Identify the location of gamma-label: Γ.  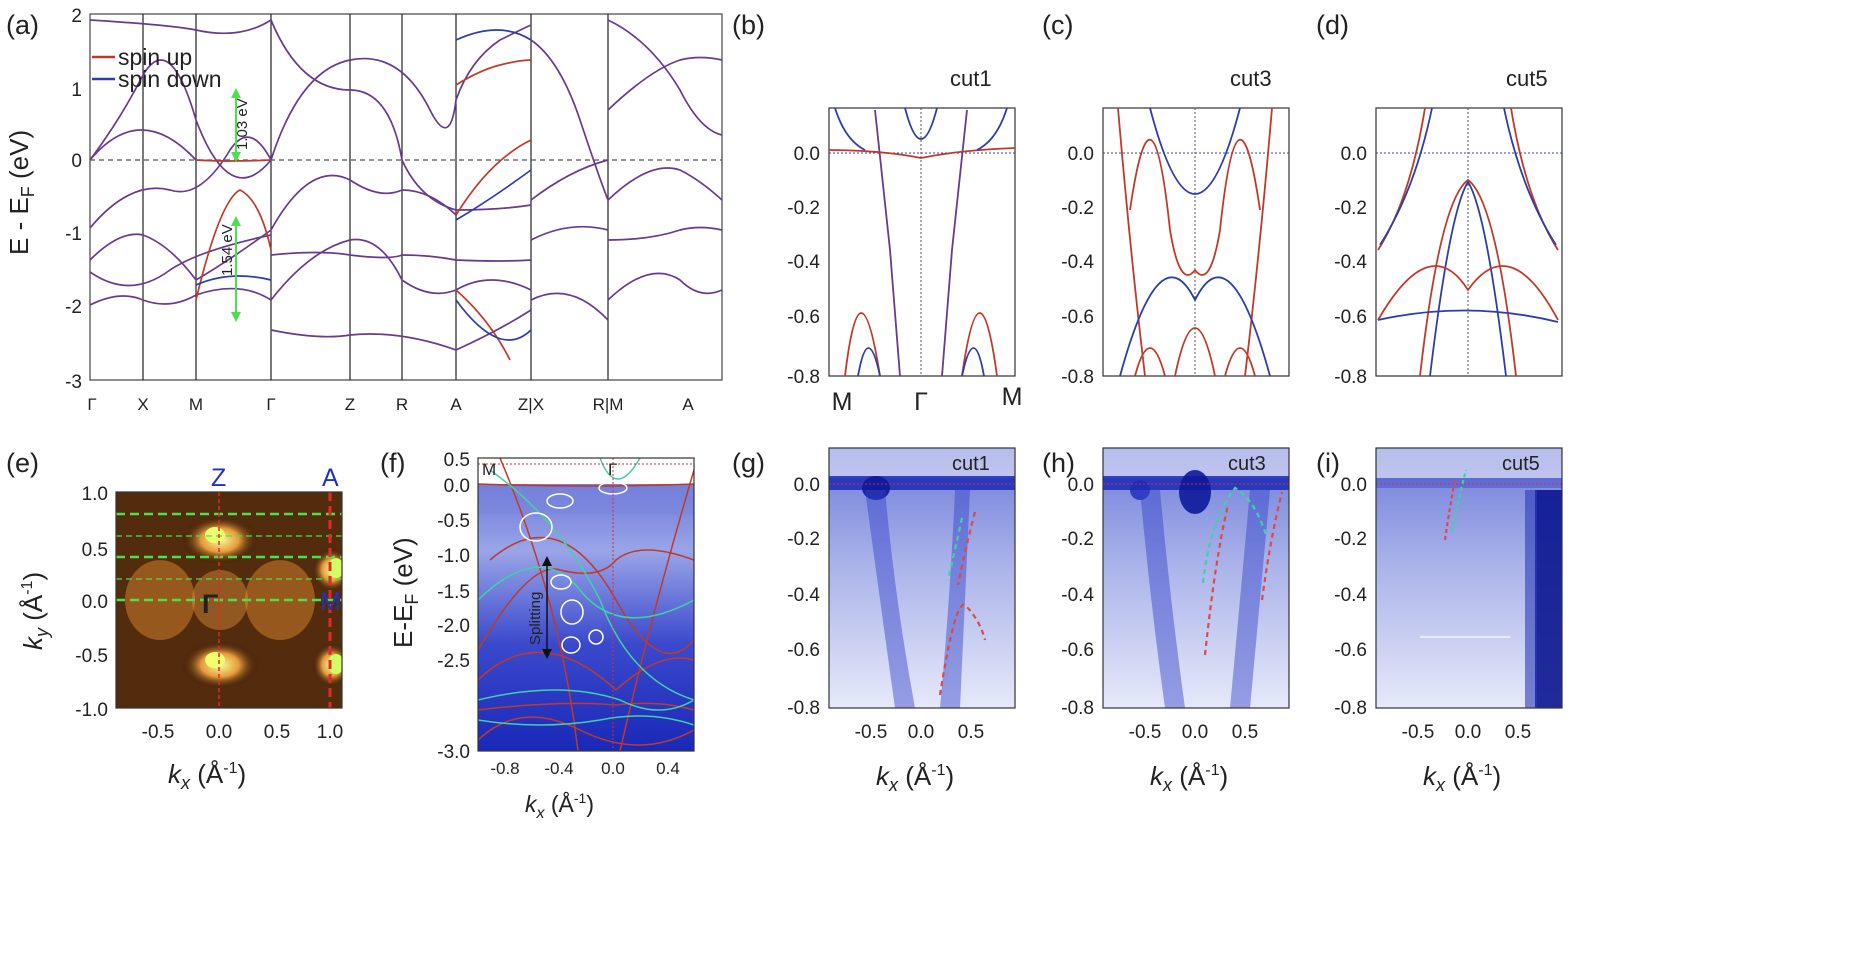
(210, 604).